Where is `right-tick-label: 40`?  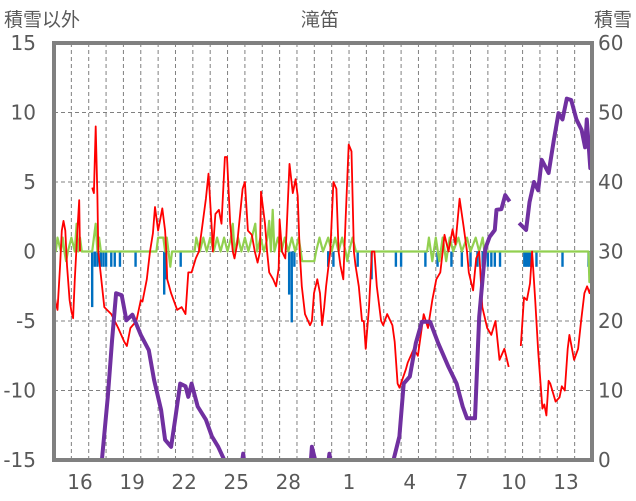 right-tick-label: 40 is located at coordinates (610, 182).